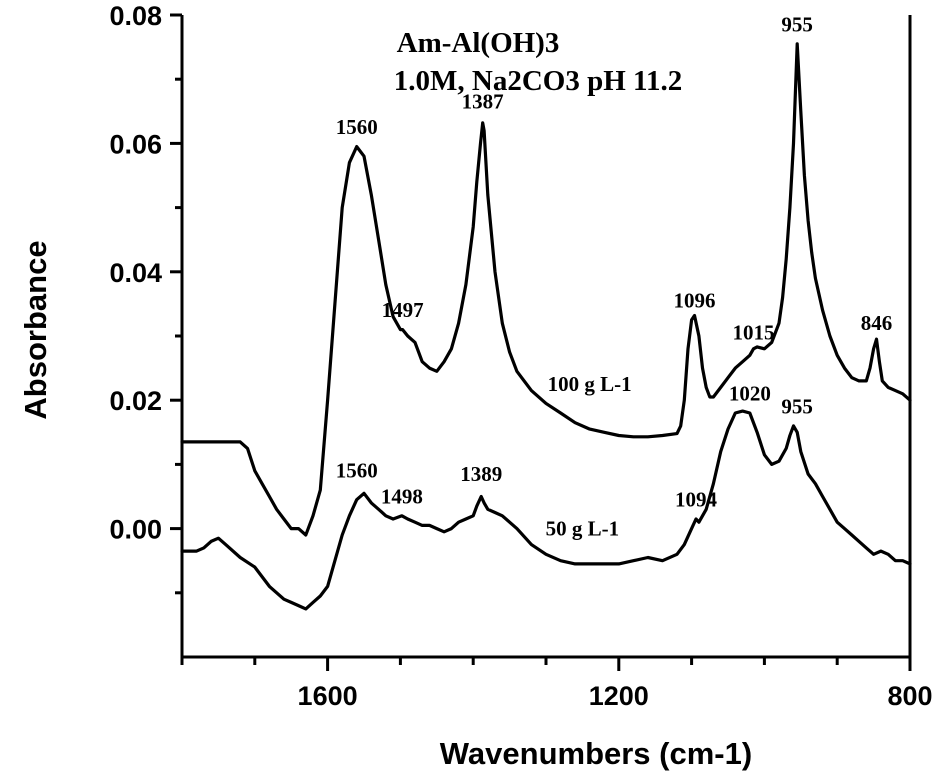 This screenshot has width=947, height=774. Describe the element at coordinates (135, 273) in the screenshot. I see `y-tick-label: 0.04` at that location.